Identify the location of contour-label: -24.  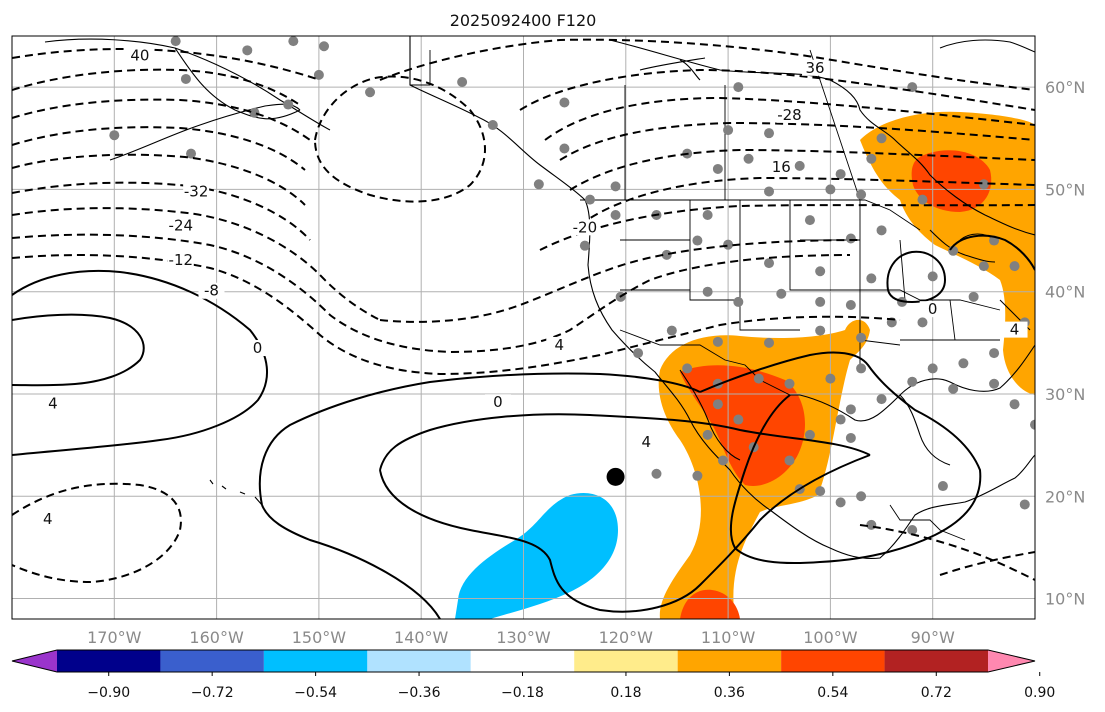
(181, 225).